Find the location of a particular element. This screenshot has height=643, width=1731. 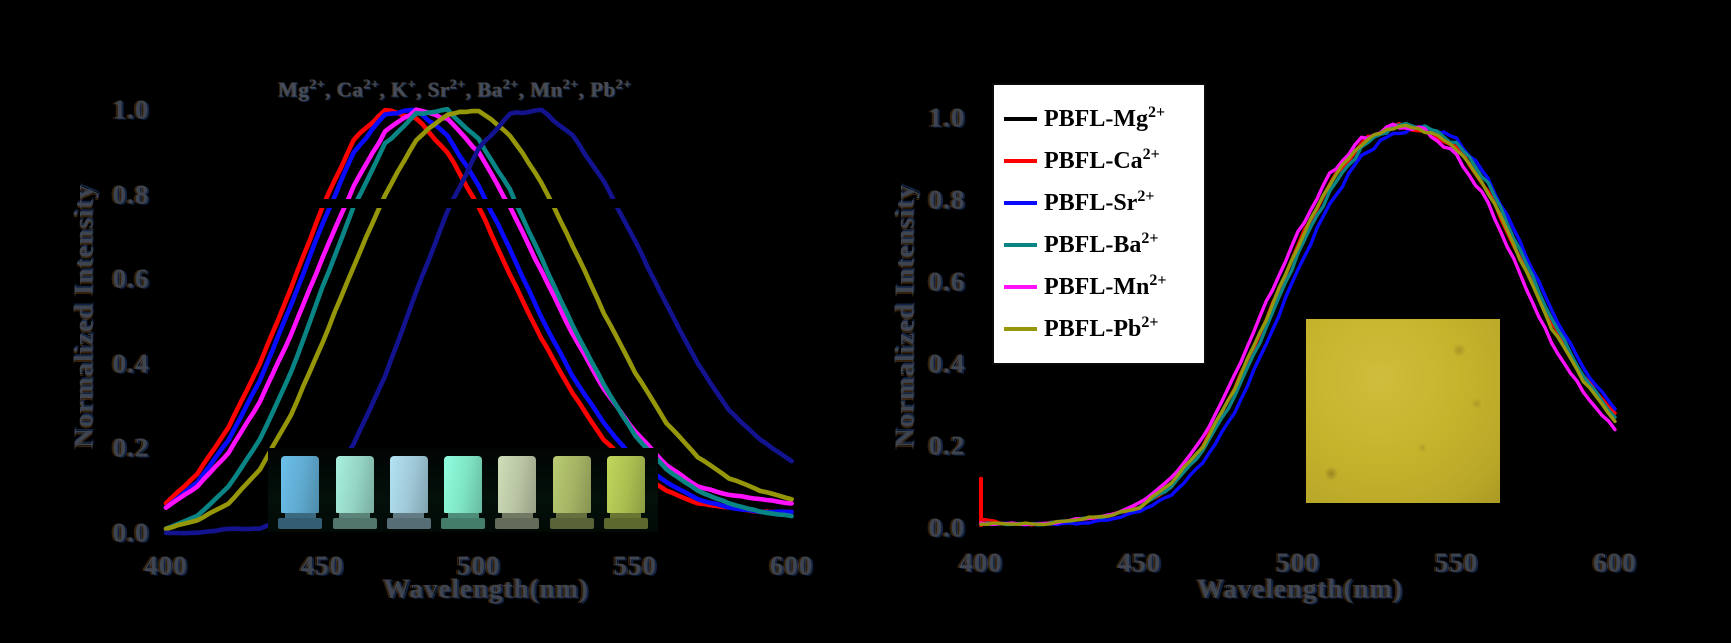

yellow-film-photo is located at coordinates (1403, 411).